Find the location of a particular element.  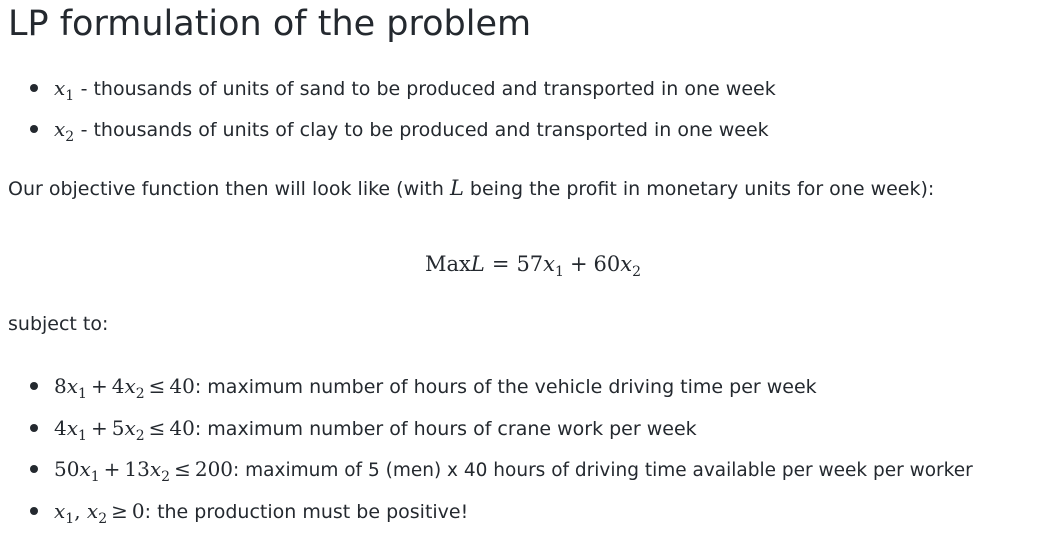

objective-symbol: L is located at coordinates (477, 264).